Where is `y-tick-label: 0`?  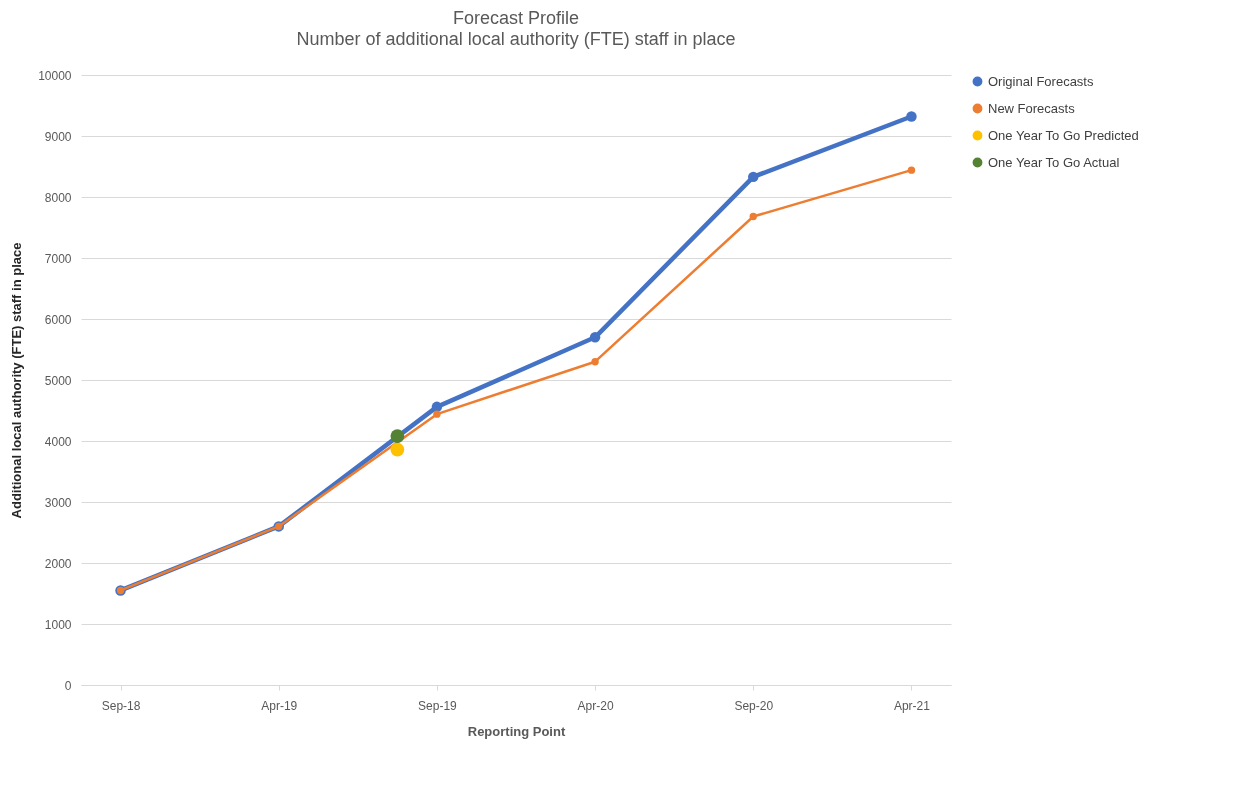
y-tick-label: 0 is located at coordinates (68, 685).